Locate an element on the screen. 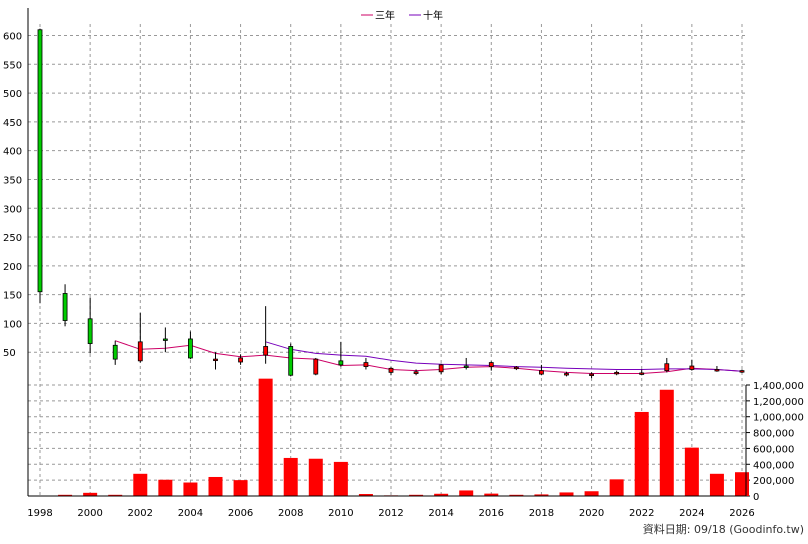 Image resolution: width=808 pixels, height=544 pixels. year-tick-label: 2010 is located at coordinates (340, 513).